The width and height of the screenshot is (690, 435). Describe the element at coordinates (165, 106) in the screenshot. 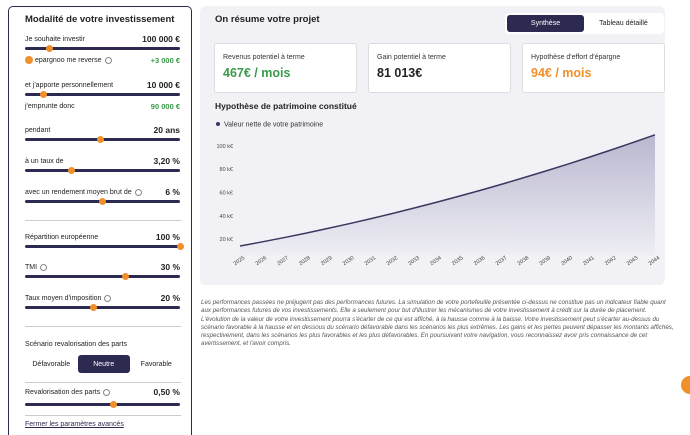

I see `field-value: 90 000 €` at that location.